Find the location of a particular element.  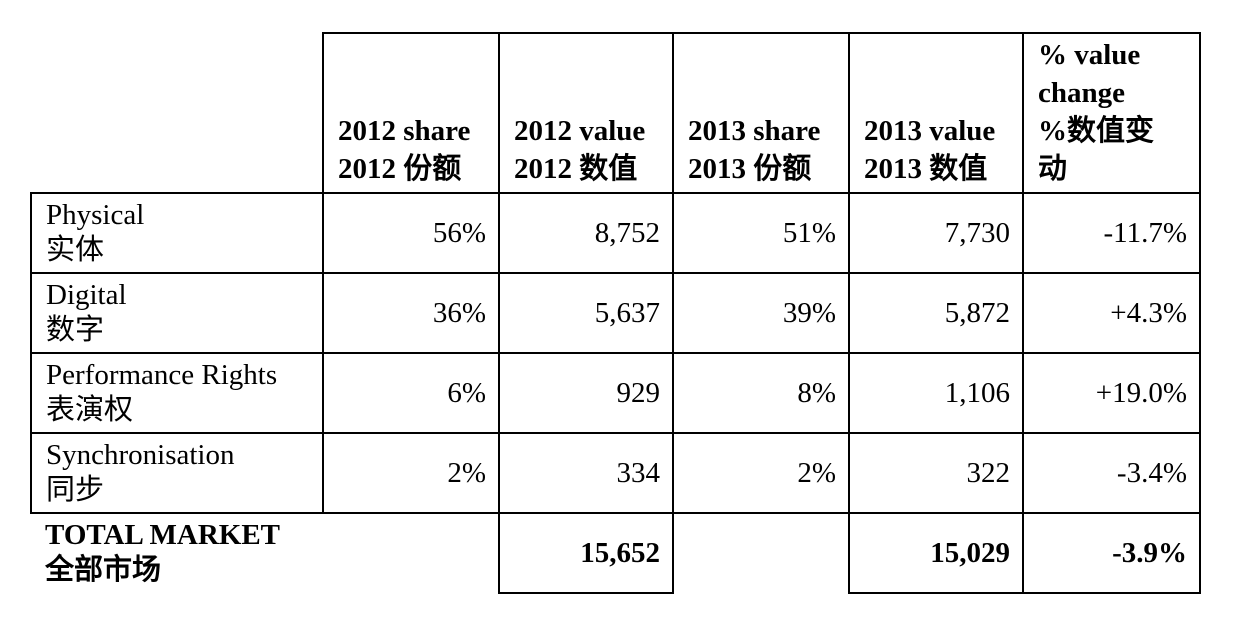

header-value-change-line2: change is located at coordinates (1081, 93).